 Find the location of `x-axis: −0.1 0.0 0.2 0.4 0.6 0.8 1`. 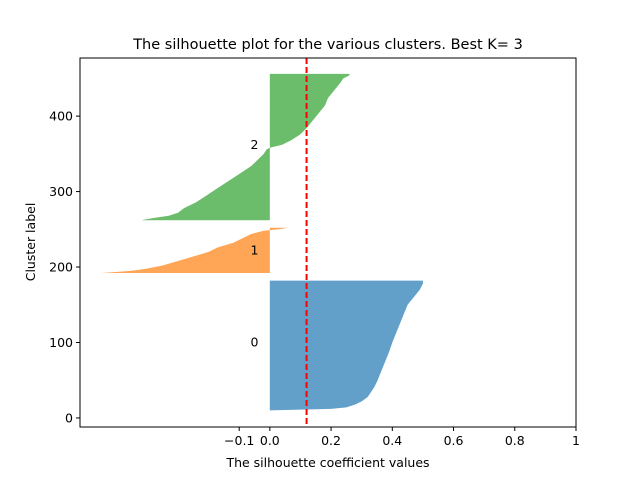

x-axis: −0.1 0.0 0.2 0.4 0.6 0.8 1 is located at coordinates (402, 437).